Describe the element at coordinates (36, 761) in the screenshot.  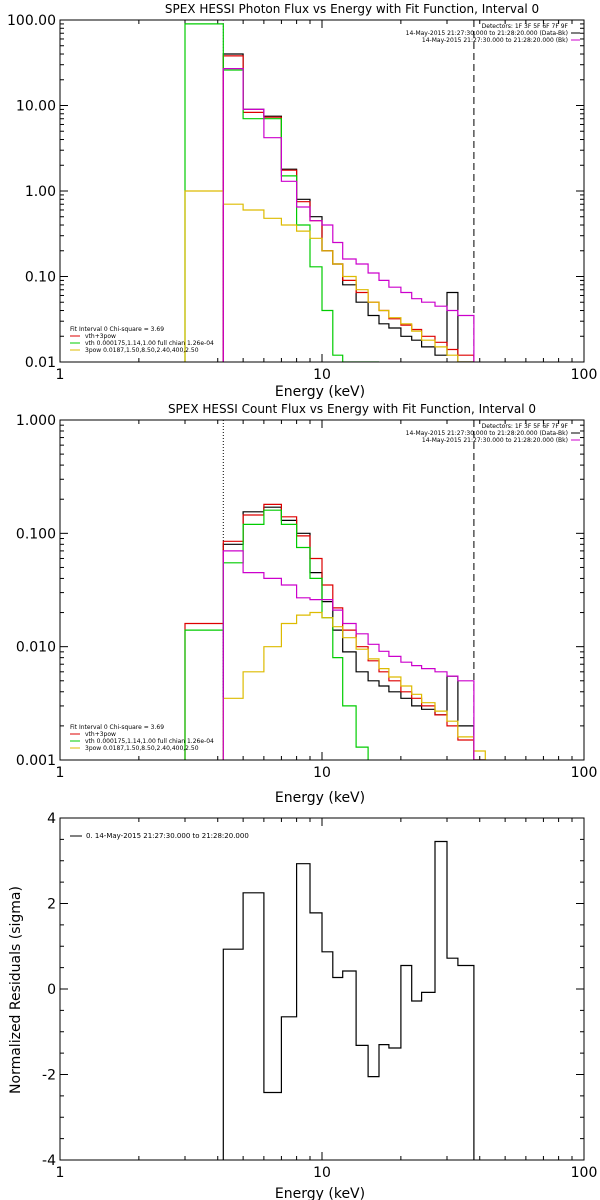
I see `y-tick-label: 0.001` at that location.